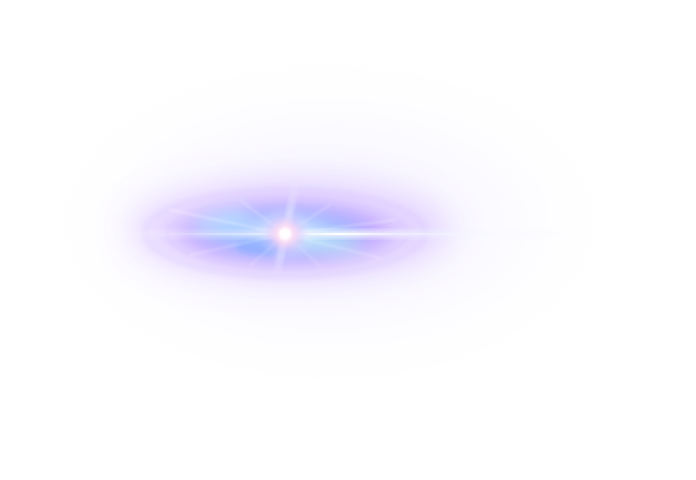  I want to click on flare-core, so click(285, 234).